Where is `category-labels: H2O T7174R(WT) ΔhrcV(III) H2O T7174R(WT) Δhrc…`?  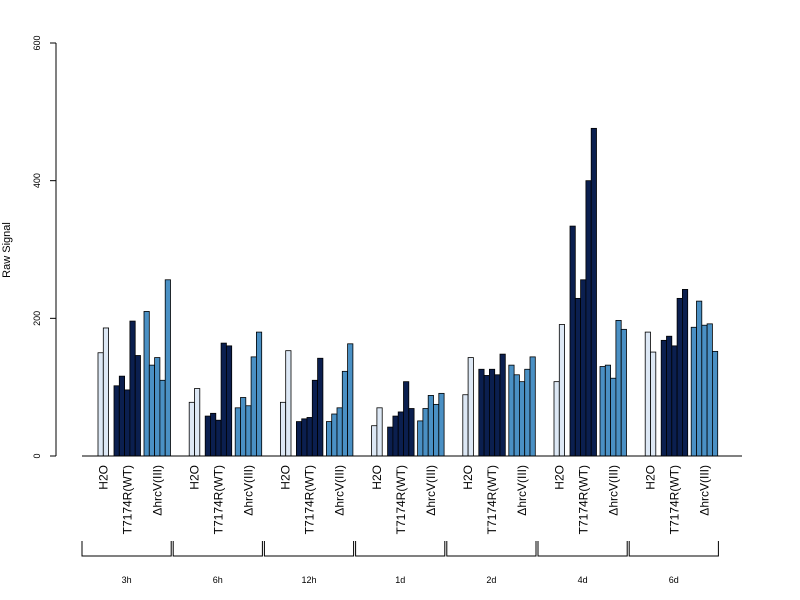 category-labels: H2O T7174R(WT) ΔhrcV(III) H2O T7174R(WT) Δhrc… is located at coordinates (403, 499).